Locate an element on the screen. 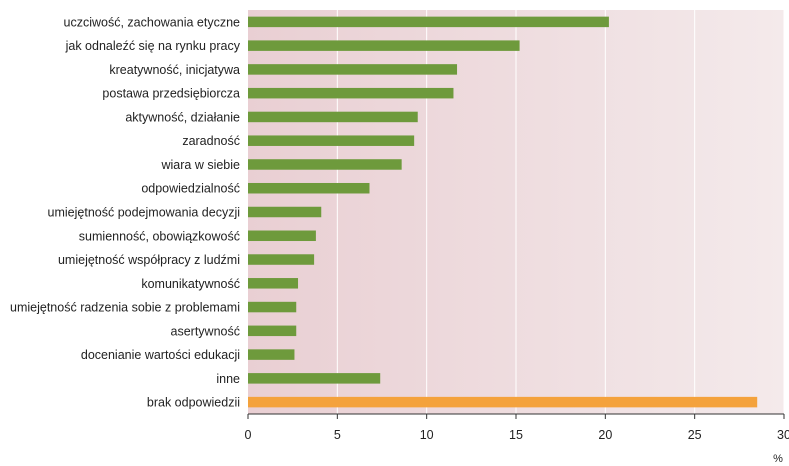 Image resolution: width=789 pixels, height=466 pixels. category-label: kreatywność, inicjatywa is located at coordinates (174, 70).